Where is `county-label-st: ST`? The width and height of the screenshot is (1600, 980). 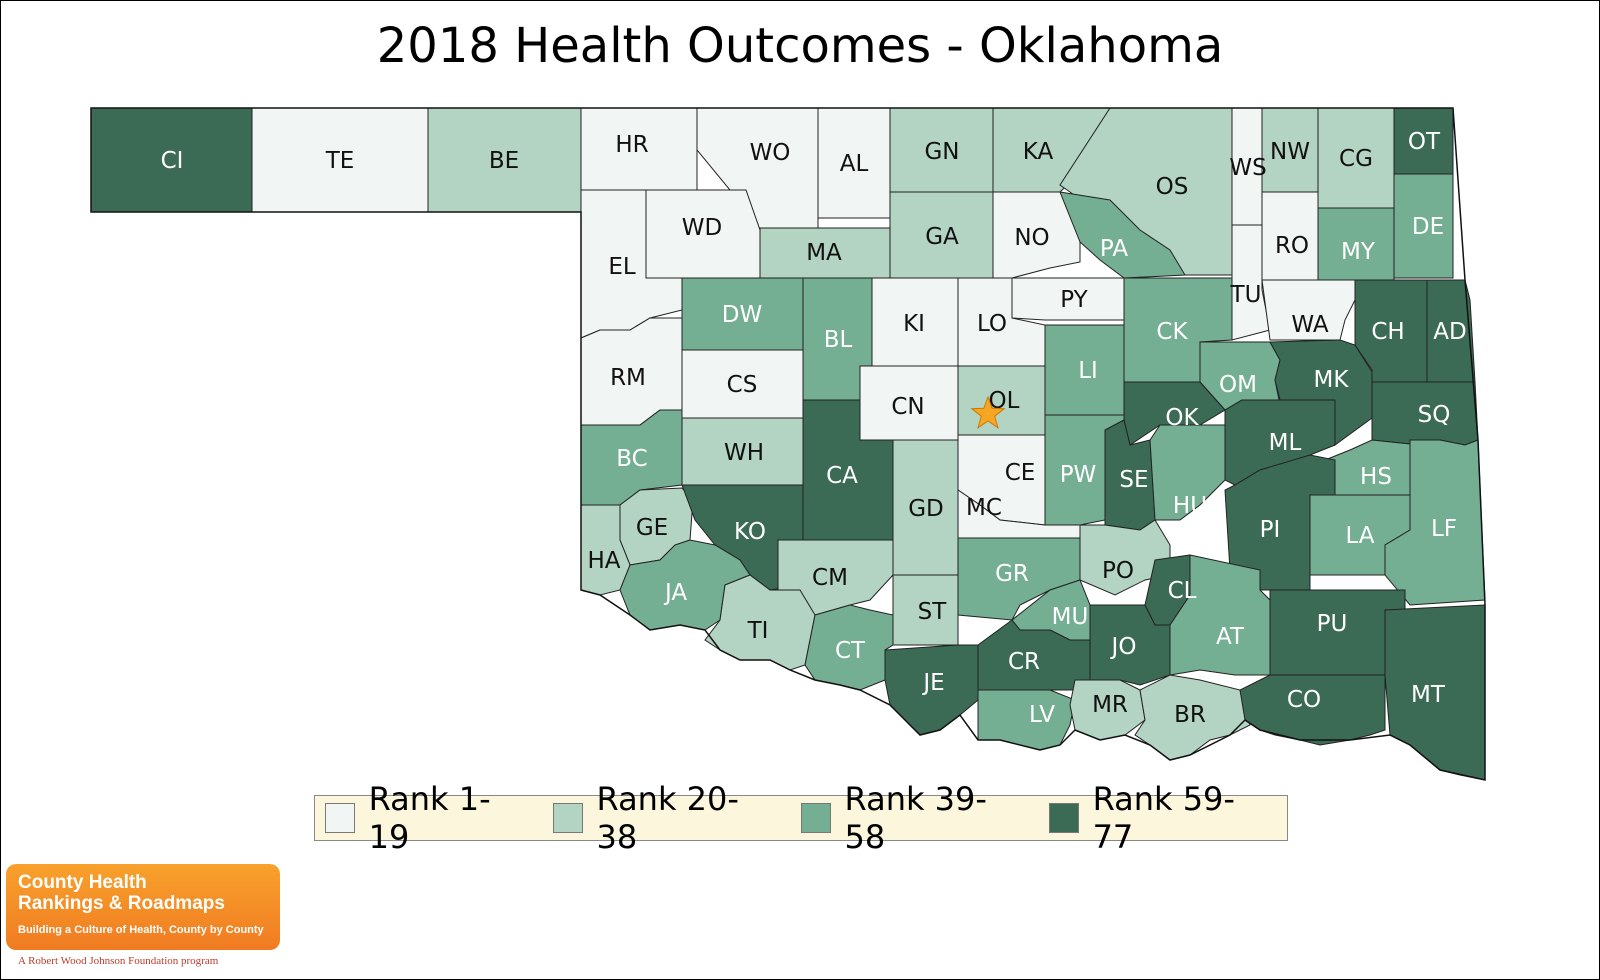
county-label-st: ST is located at coordinates (933, 612).